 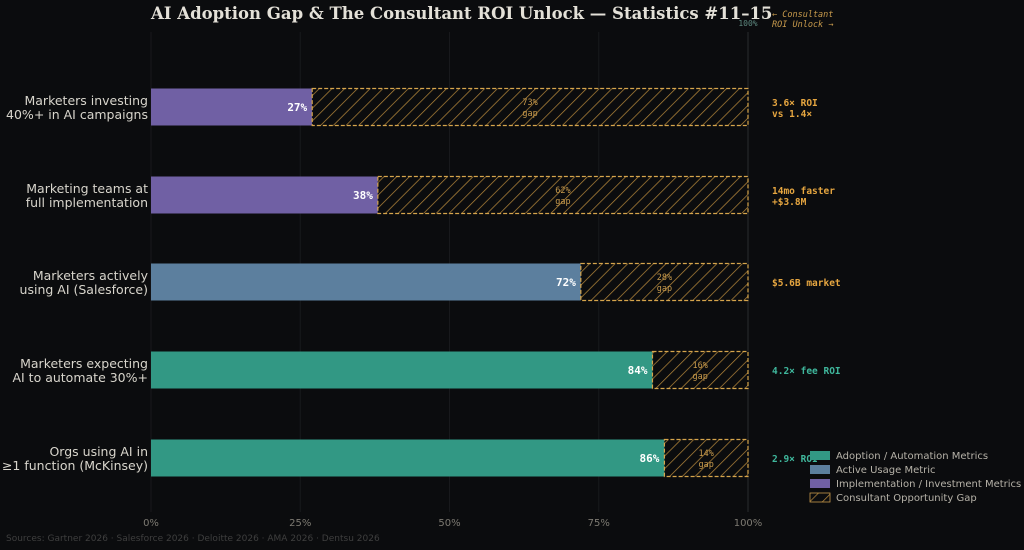 What do you see at coordinates (664, 278) in the screenshot?
I see `gap-label: 28%` at bounding box center [664, 278].